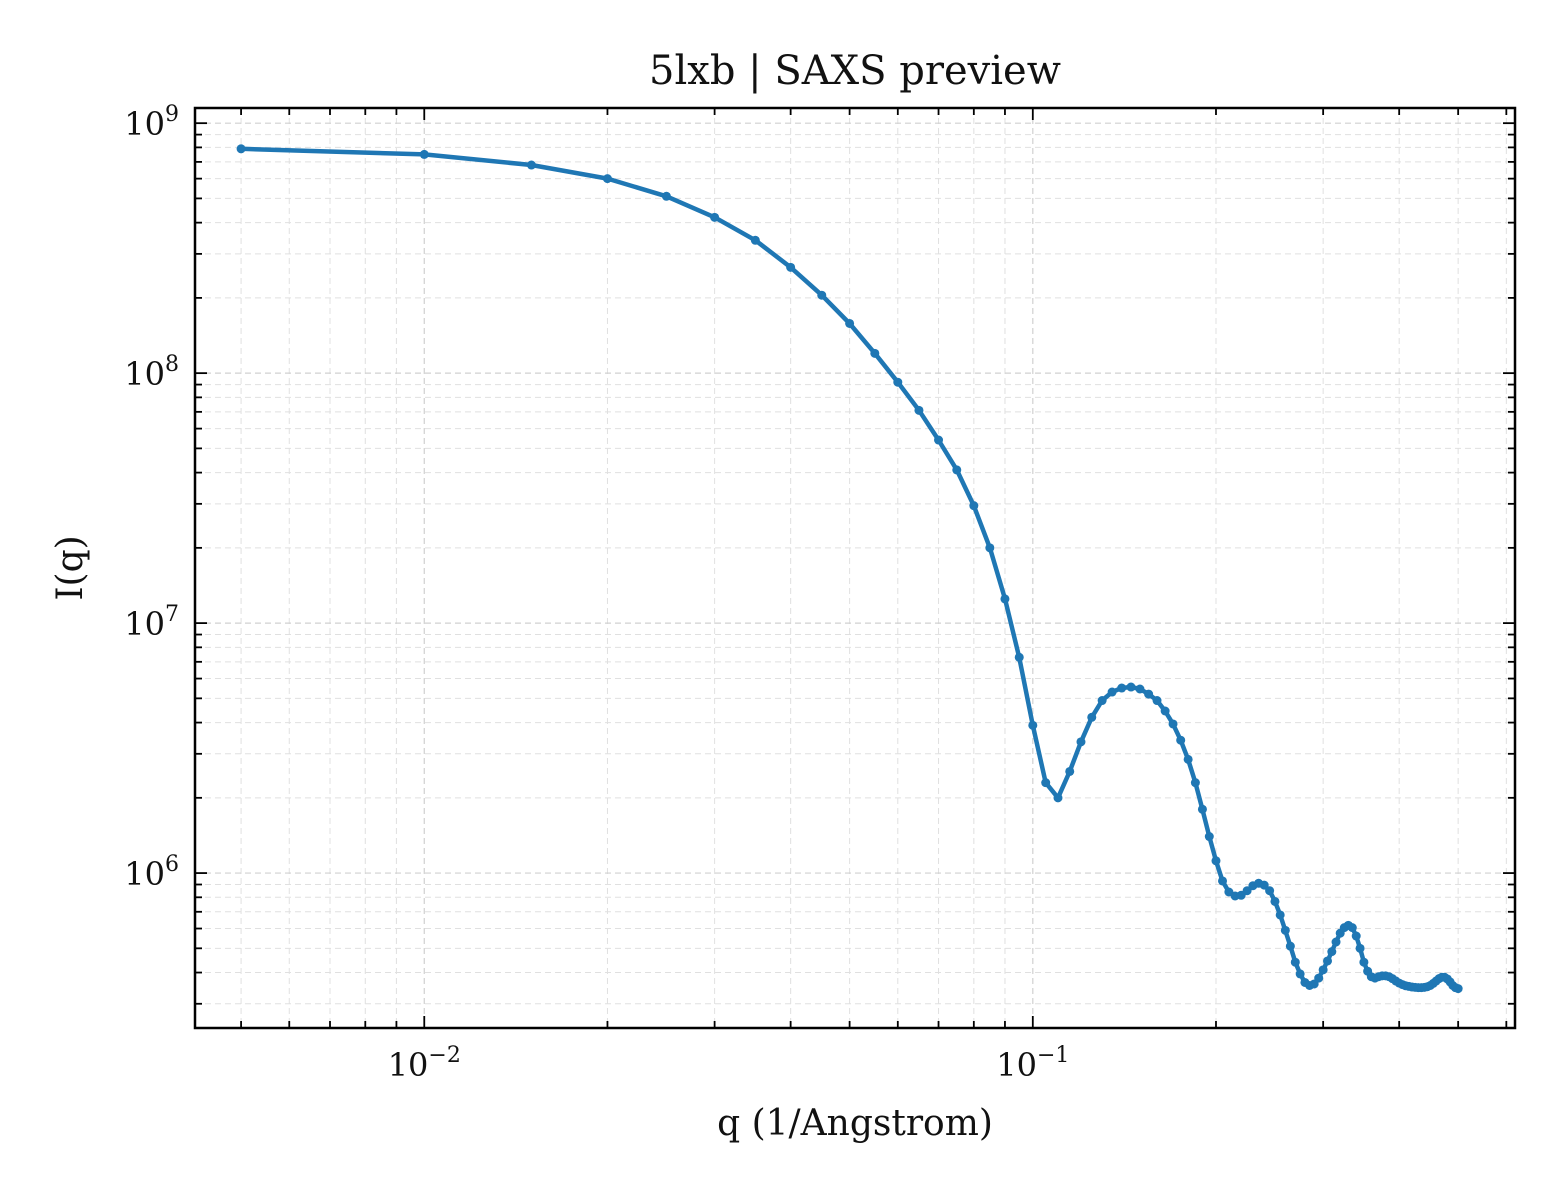 Image resolution: width=1560 pixels, height=1200 pixels. Describe the element at coordinates (151, 622) in the screenshot. I see `y-tick-label: 107` at that location.